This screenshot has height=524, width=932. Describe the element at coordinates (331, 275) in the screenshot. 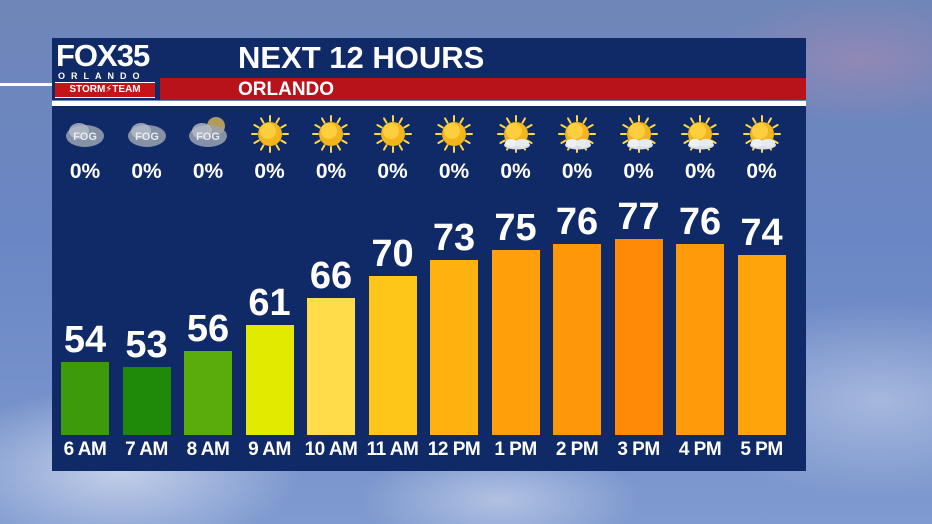

I see `temperature-label: 66` at that location.